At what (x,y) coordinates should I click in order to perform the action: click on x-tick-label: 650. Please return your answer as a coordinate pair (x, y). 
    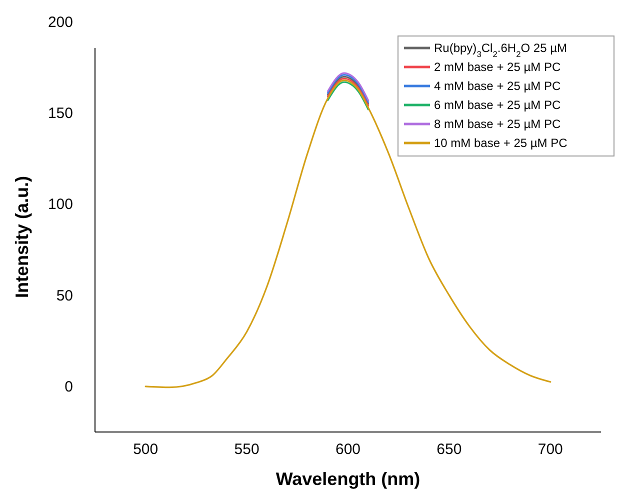
    Looking at the image, I should click on (449, 449).